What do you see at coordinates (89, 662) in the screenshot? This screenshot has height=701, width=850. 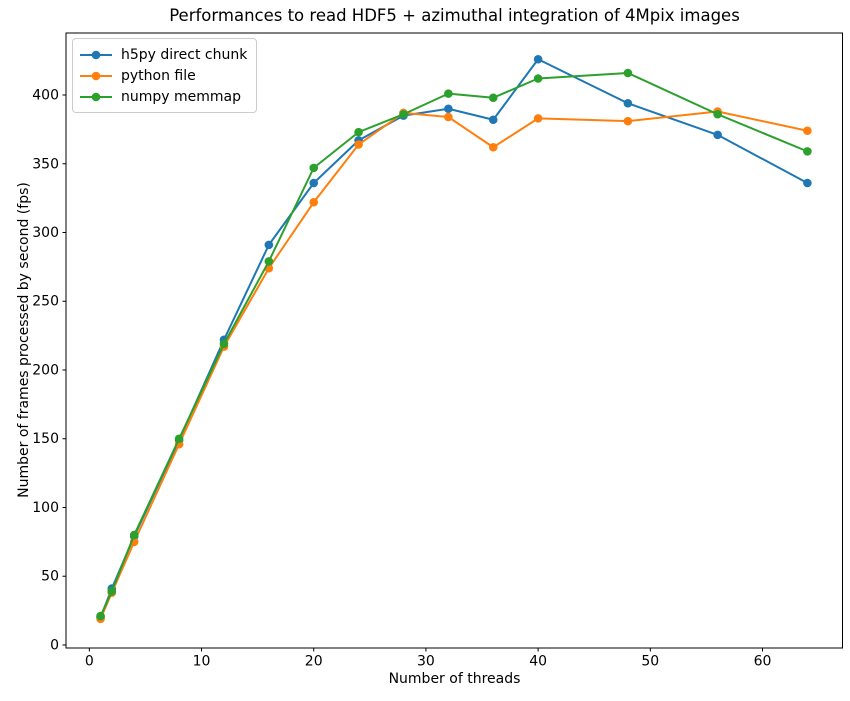 I see `x-tick-label: 0` at bounding box center [89, 662].